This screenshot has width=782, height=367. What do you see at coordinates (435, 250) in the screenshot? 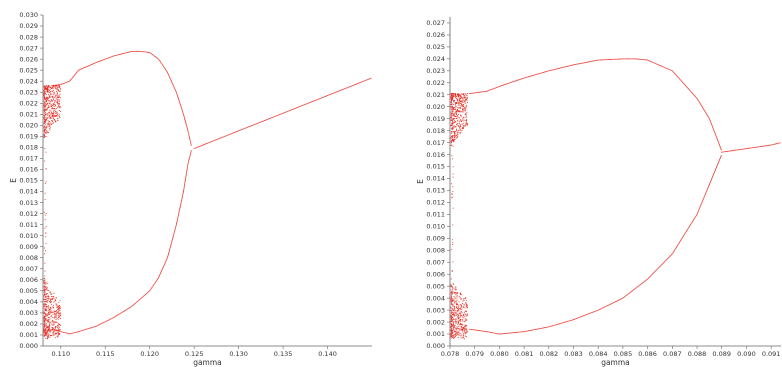
I see `y-tick-label: 0.008` at bounding box center [435, 250].